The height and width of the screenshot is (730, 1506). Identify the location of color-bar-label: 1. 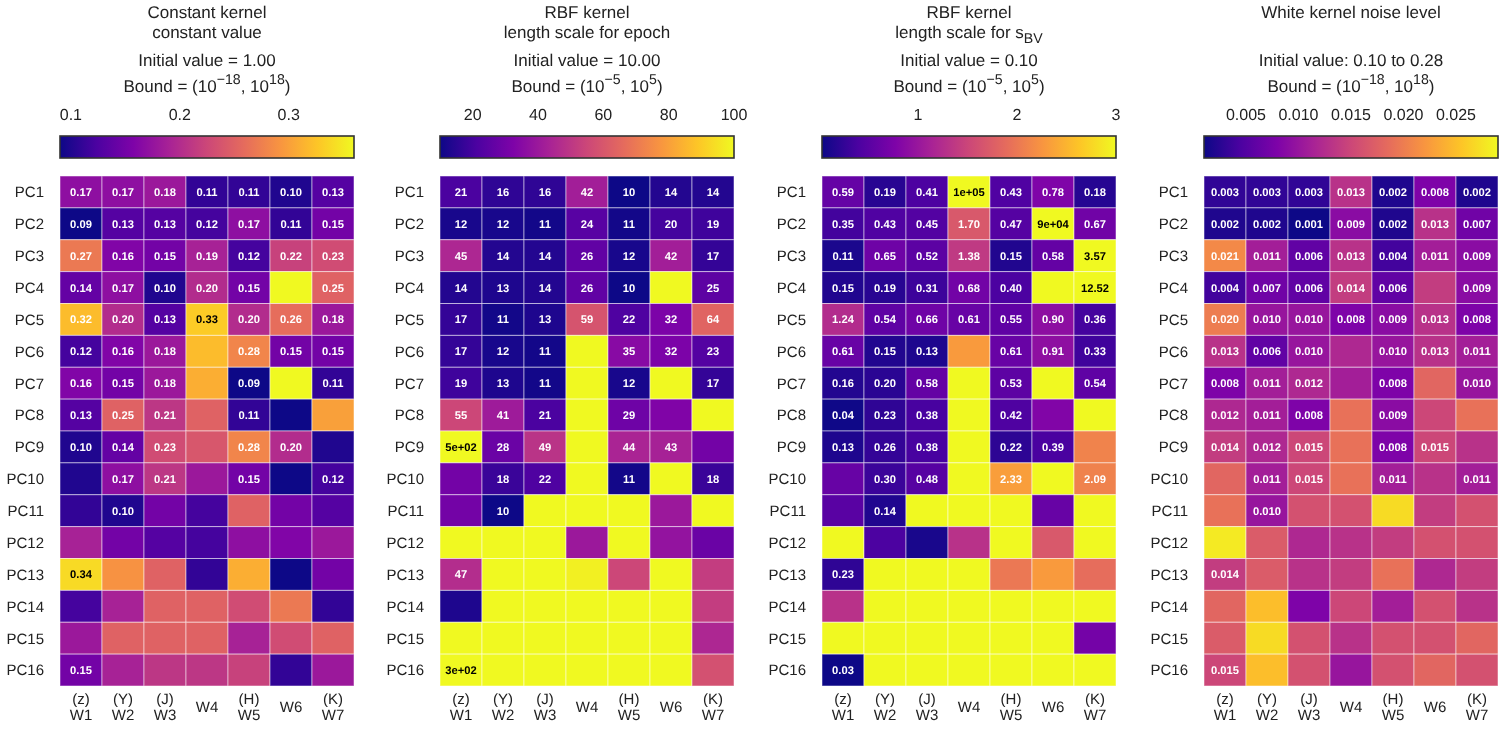
(918, 115).